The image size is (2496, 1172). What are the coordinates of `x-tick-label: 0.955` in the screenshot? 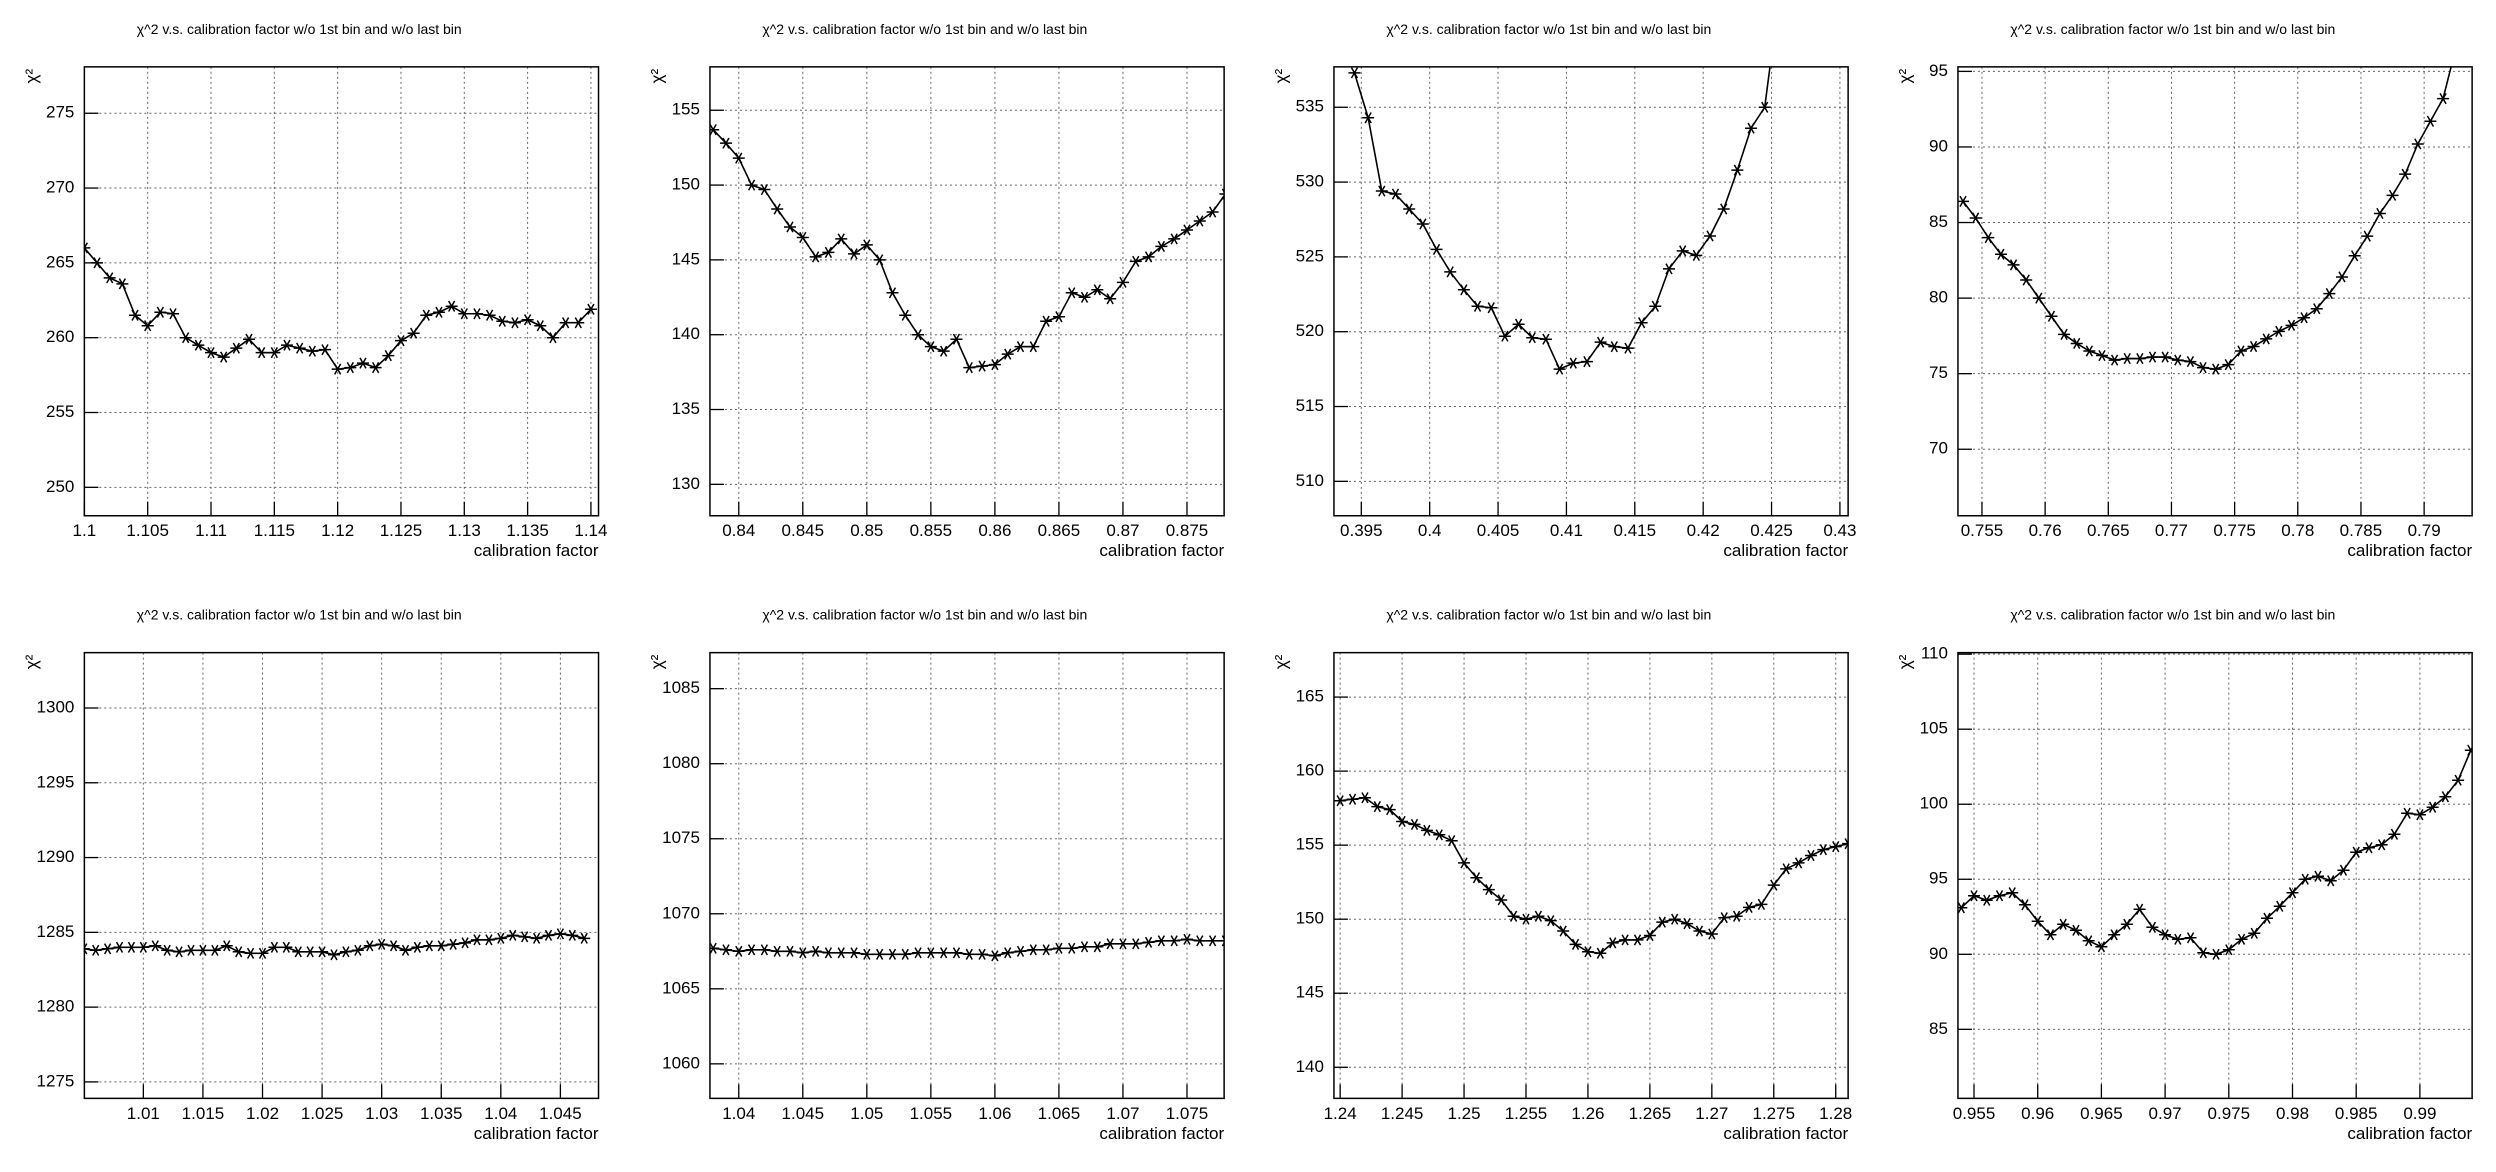 It's located at (1974, 1113).